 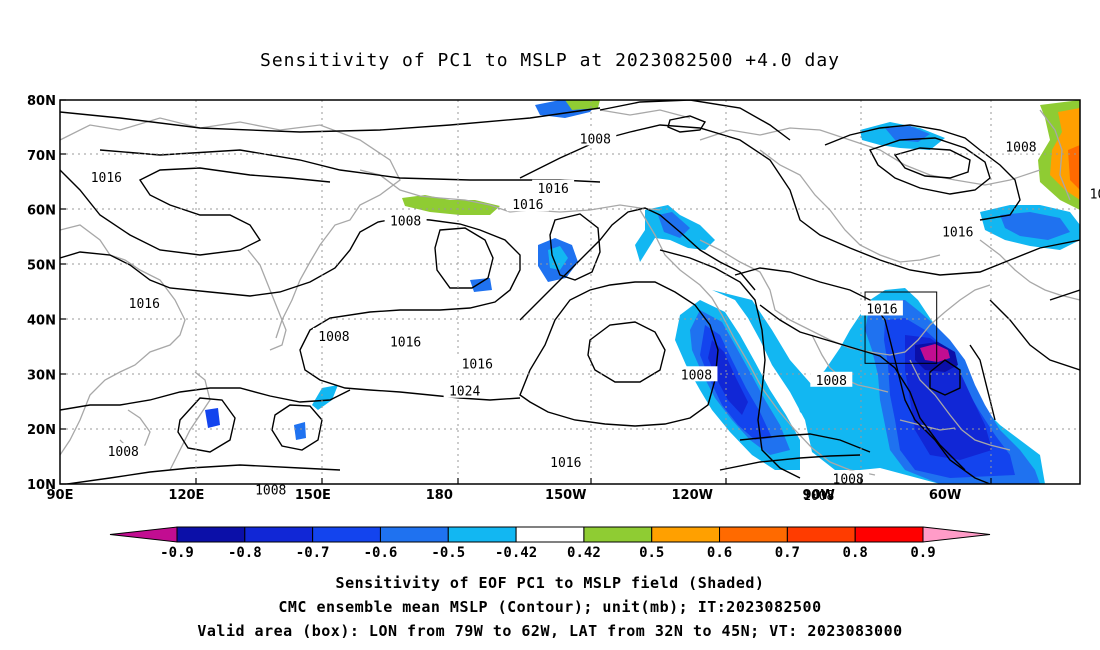 I want to click on colorbar-label: -0.5, so click(x=448, y=553).